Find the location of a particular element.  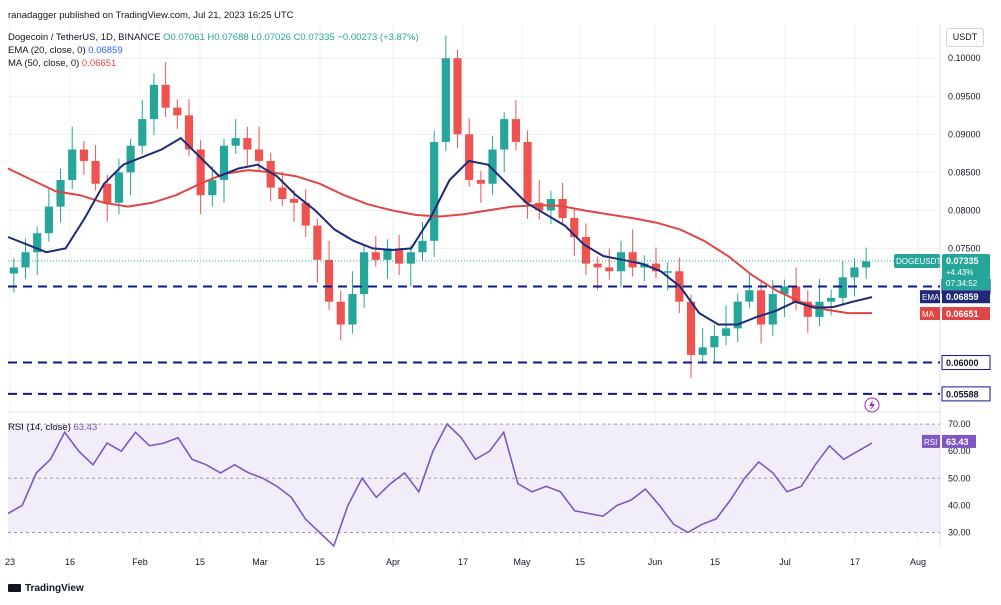

ma-tag-label: MA is located at coordinates (928, 314).